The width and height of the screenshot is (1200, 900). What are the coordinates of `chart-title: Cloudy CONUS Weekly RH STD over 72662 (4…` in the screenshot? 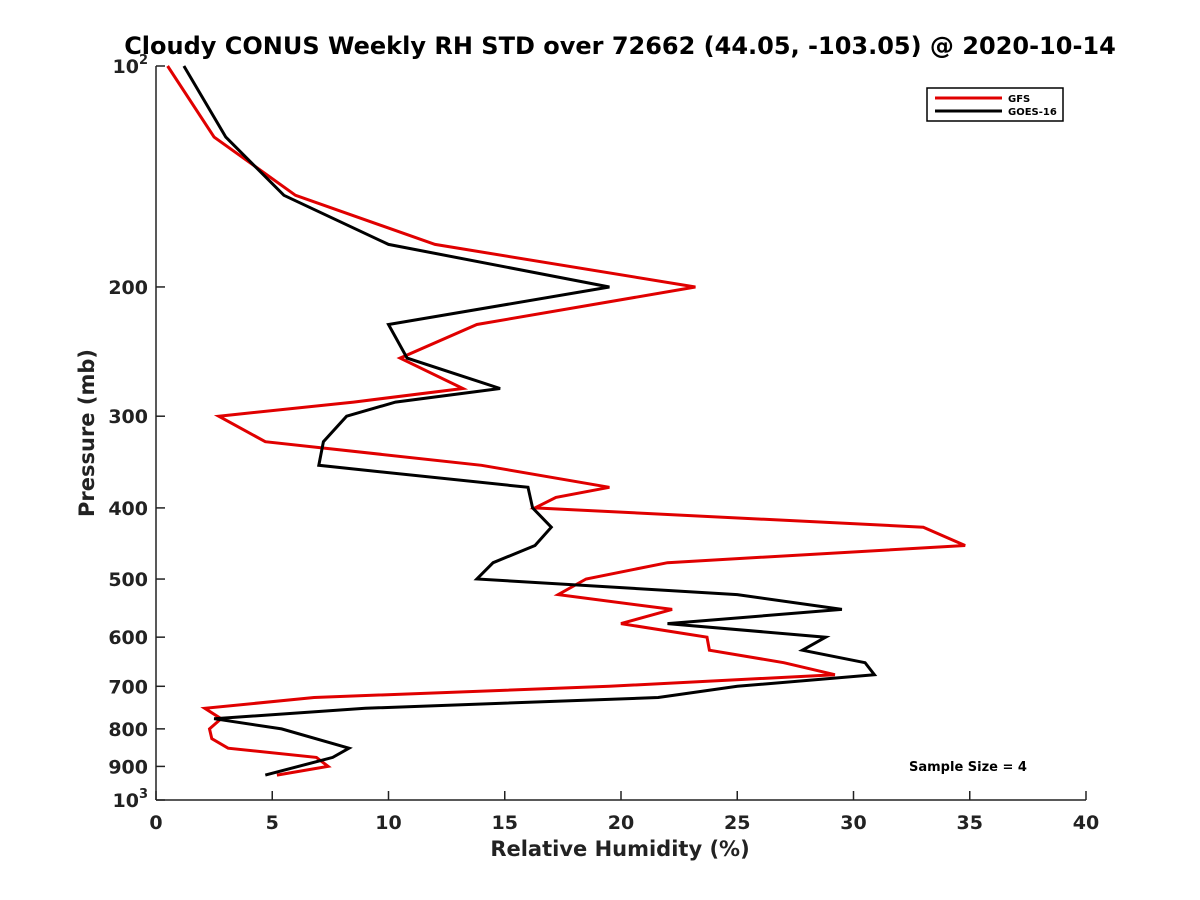 It's located at (620, 46).